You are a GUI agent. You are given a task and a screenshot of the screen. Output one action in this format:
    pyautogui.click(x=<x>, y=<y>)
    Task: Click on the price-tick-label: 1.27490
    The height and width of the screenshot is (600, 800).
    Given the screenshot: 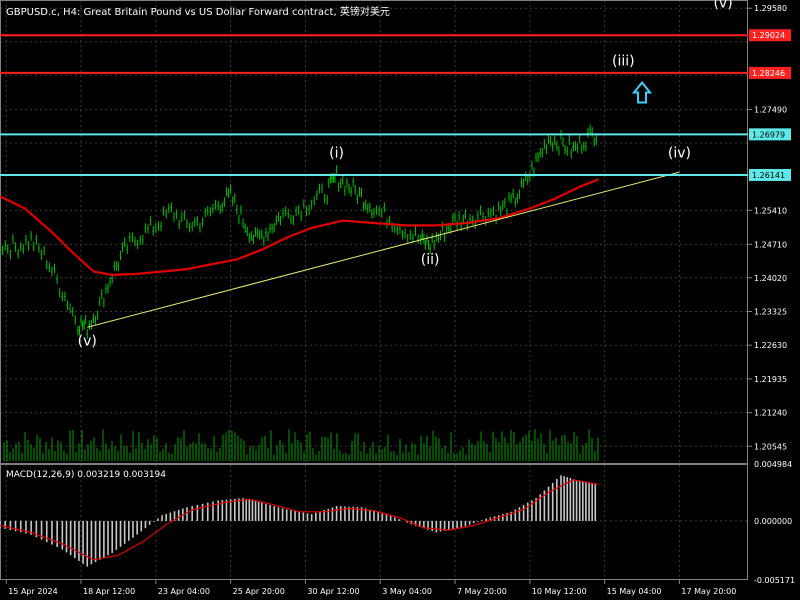 What is the action you would take?
    pyautogui.click(x=770, y=110)
    